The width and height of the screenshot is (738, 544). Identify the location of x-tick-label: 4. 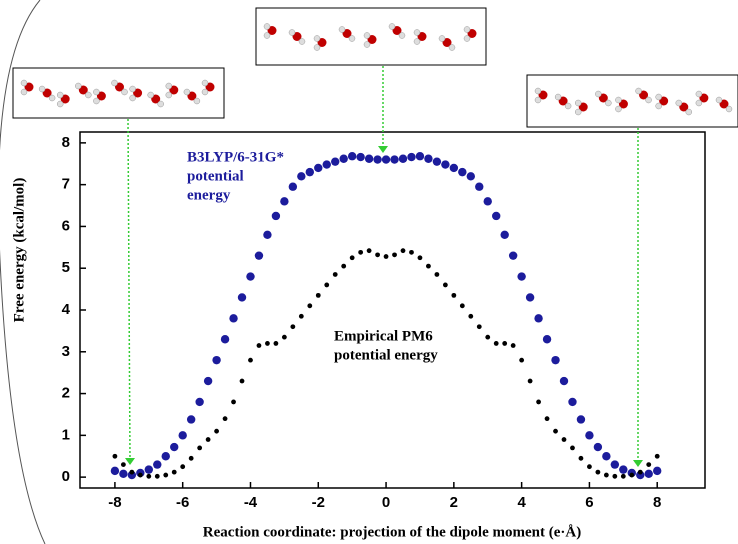
(521, 502).